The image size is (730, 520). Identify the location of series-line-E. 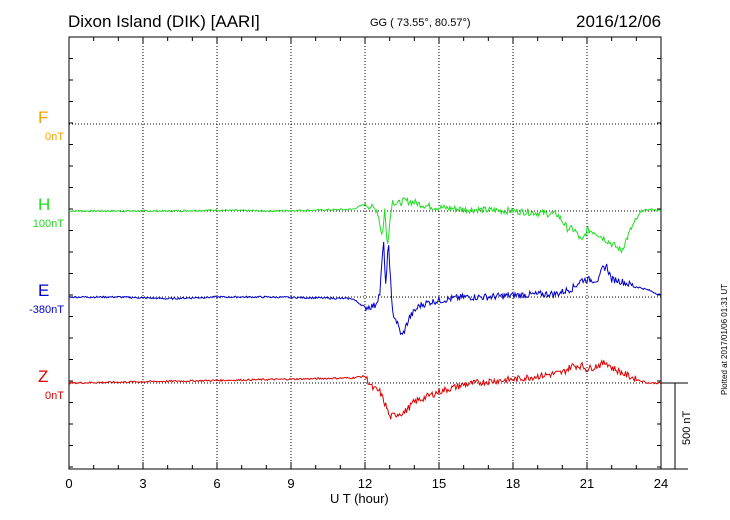
(365, 288).